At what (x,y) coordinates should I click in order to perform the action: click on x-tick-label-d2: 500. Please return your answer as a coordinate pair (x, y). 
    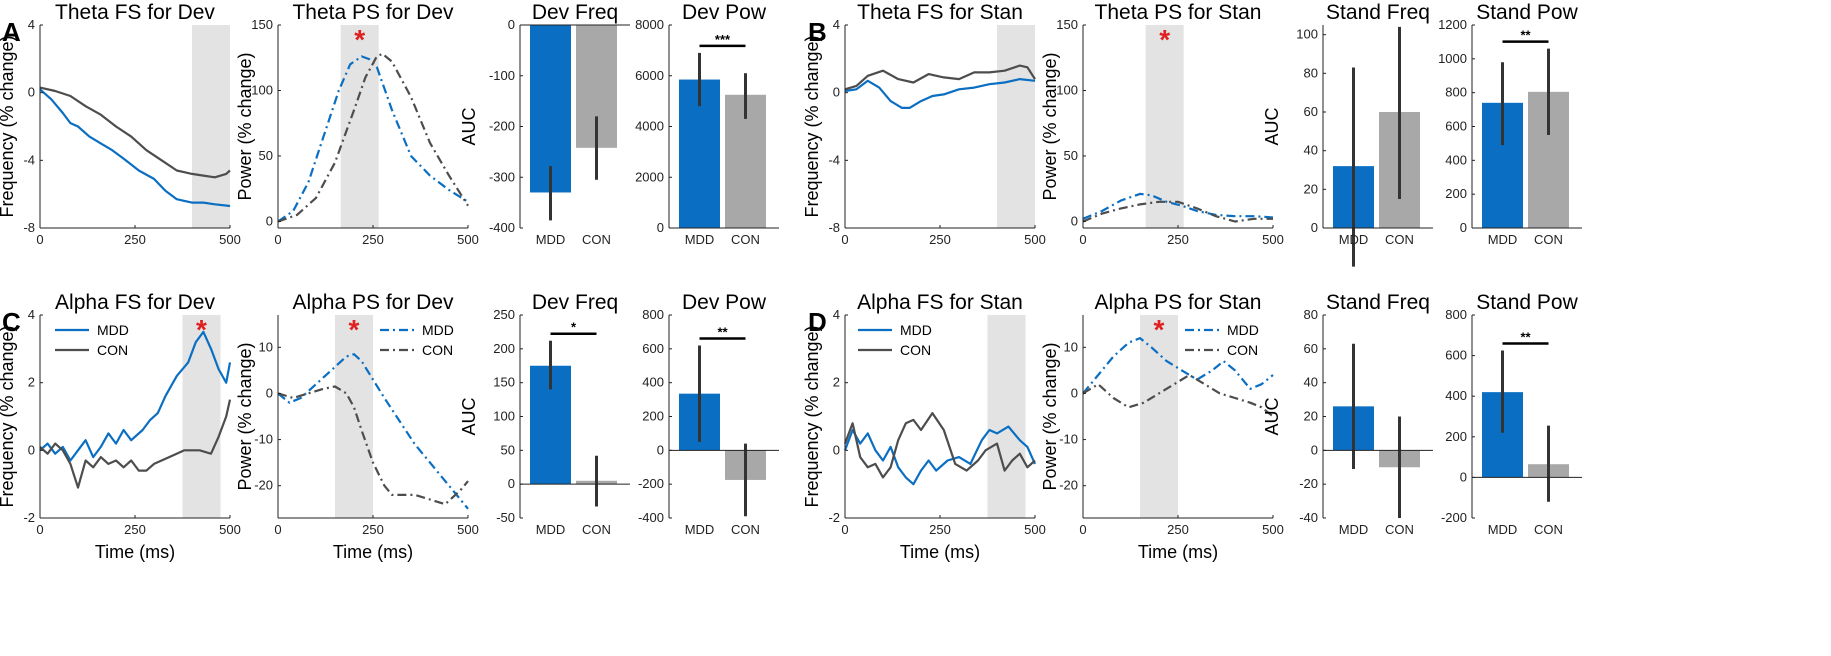
    Looking at the image, I should click on (1273, 529).